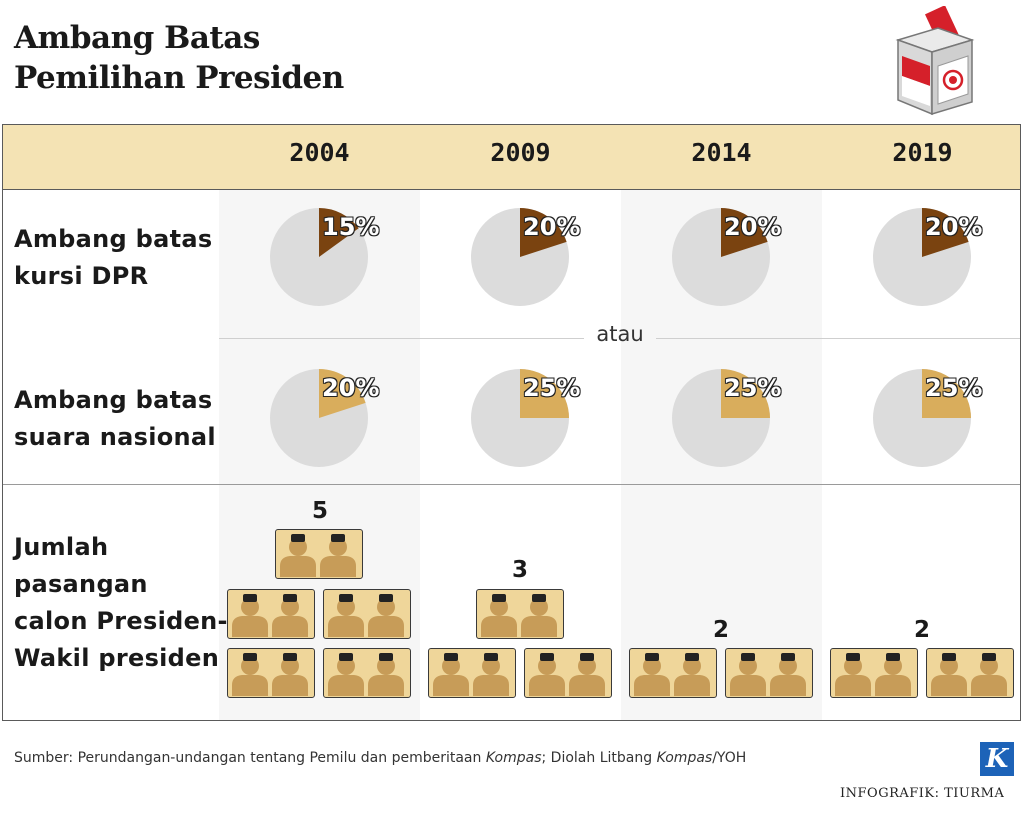  I want to click on pie-suara-2004, so click(319, 418).